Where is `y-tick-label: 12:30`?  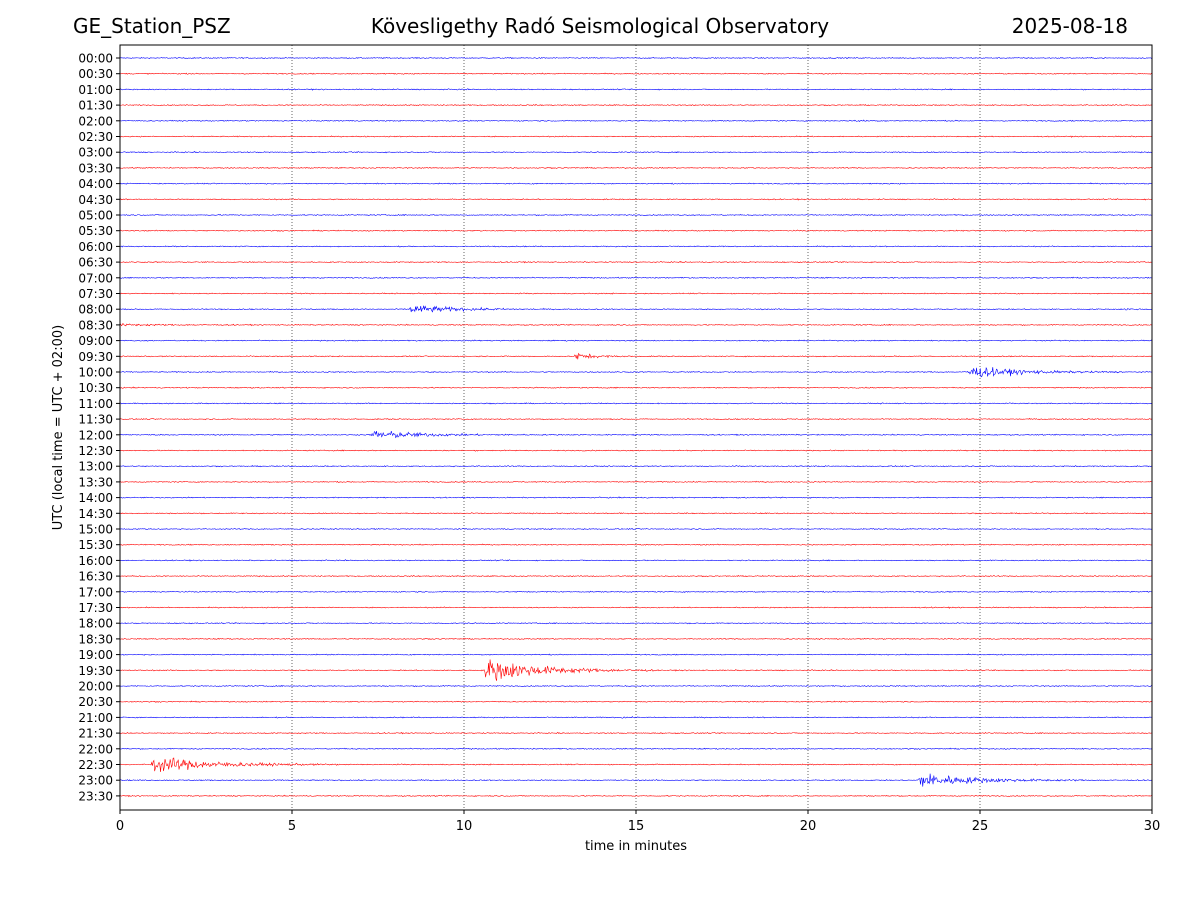
y-tick-label: 12:30 is located at coordinates (95, 451).